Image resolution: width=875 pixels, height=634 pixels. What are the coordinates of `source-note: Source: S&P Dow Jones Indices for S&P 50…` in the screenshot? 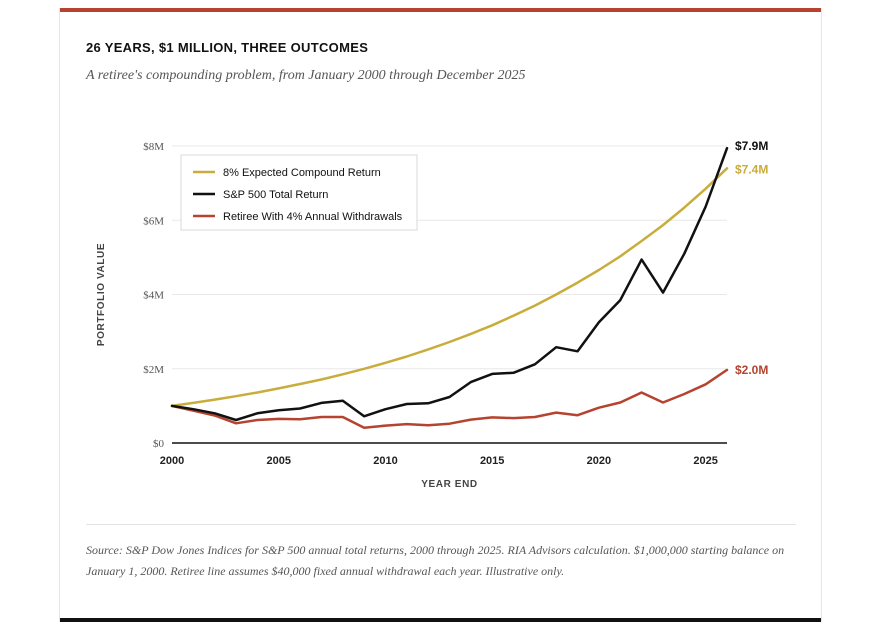 It's located at (435, 560).